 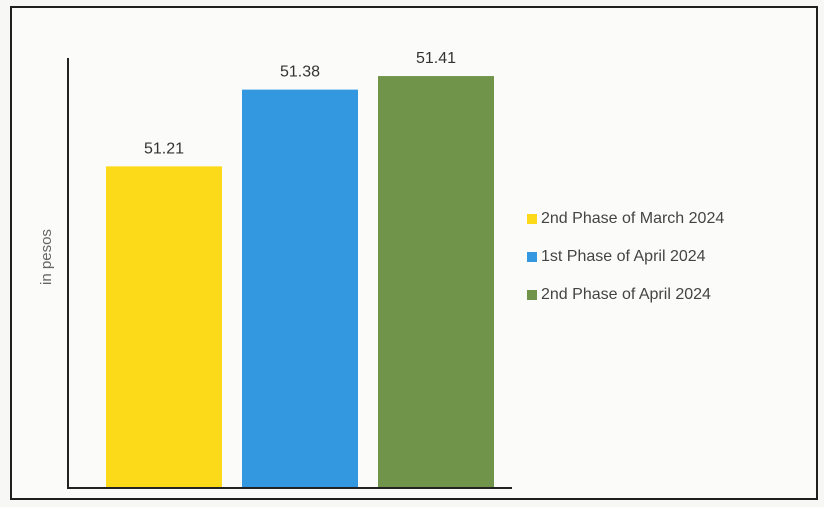 What do you see at coordinates (436, 281) in the screenshot?
I see `bar-2nd-phase-of-april-2024` at bounding box center [436, 281].